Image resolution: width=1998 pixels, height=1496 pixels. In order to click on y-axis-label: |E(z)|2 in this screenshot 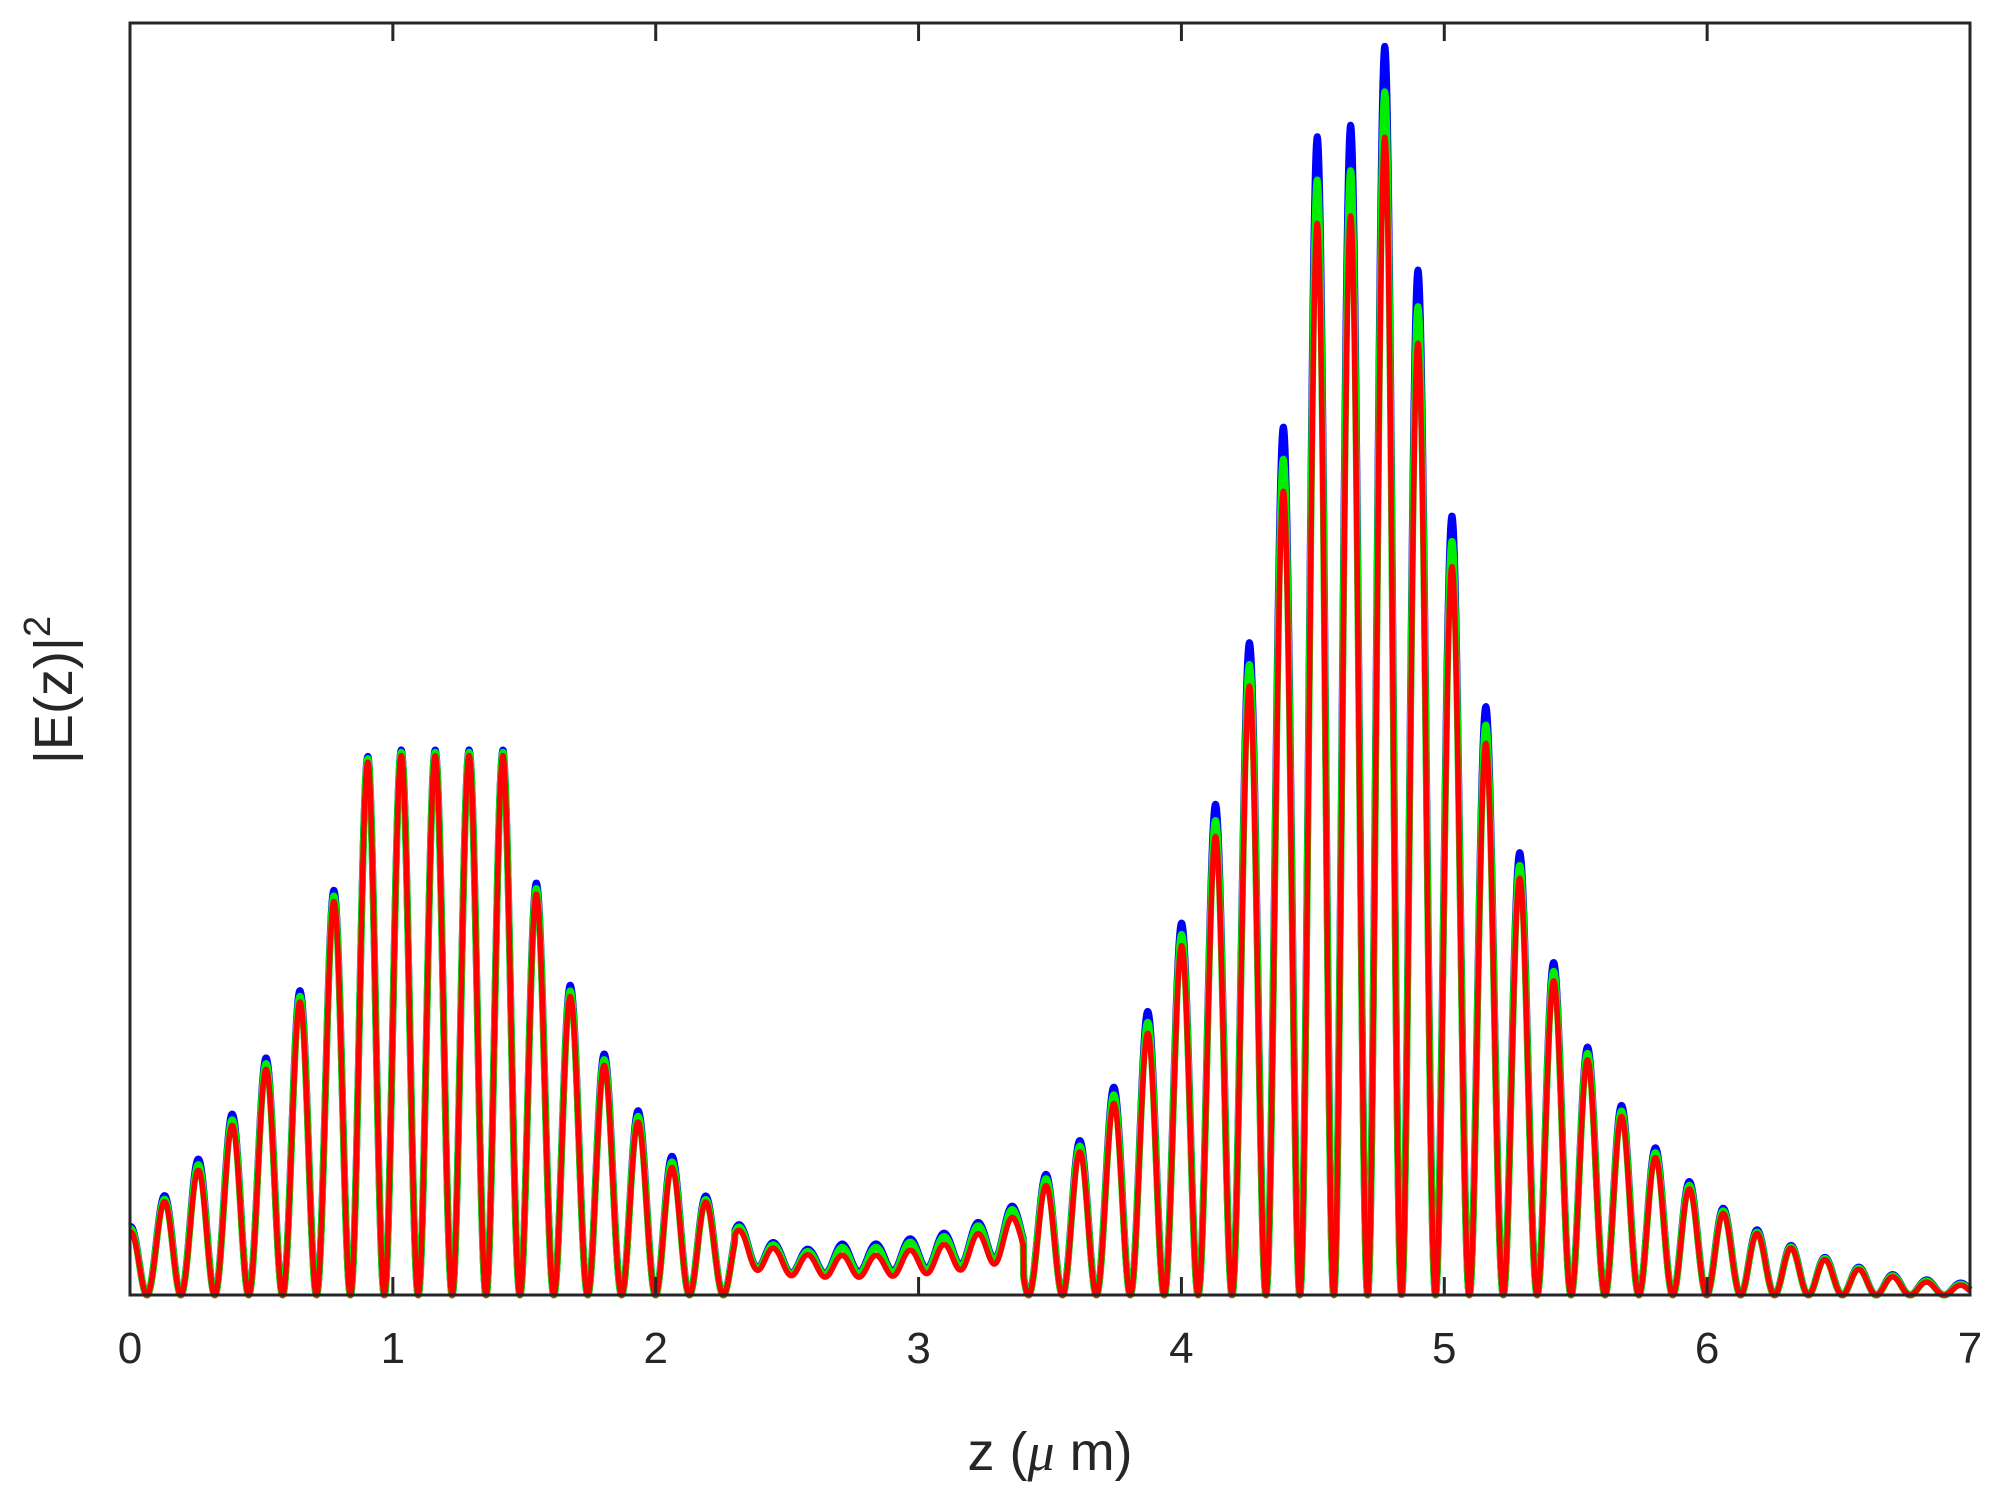, I will do `click(50, 690)`.